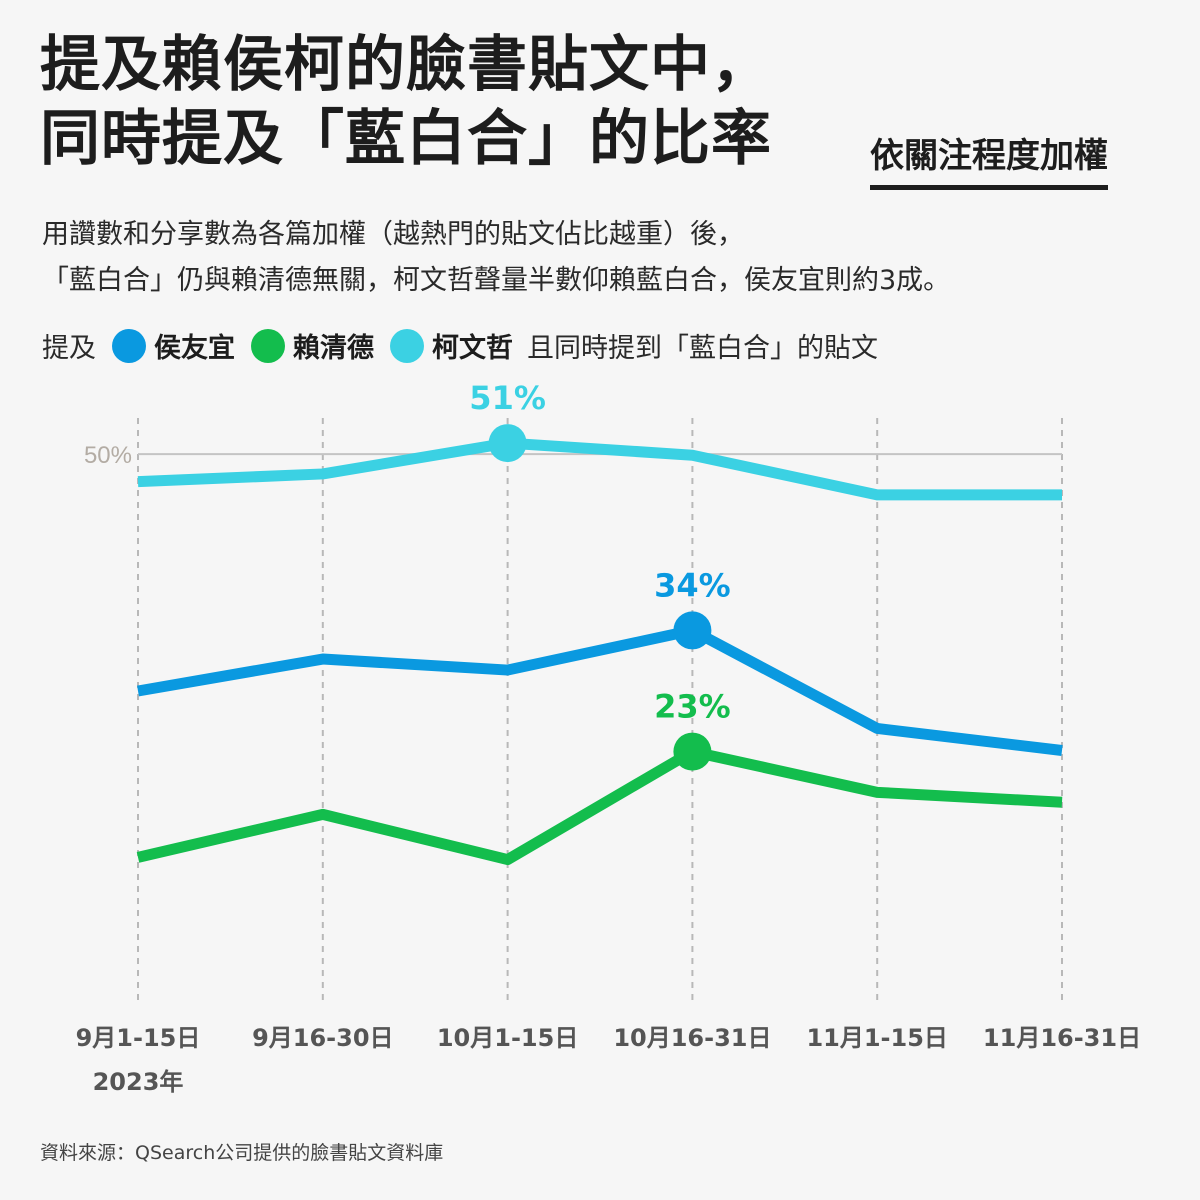 The width and height of the screenshot is (1200, 1200). I want to click on legend-suffix: 且同時提到「藍白合」的貼文, so click(702, 348).